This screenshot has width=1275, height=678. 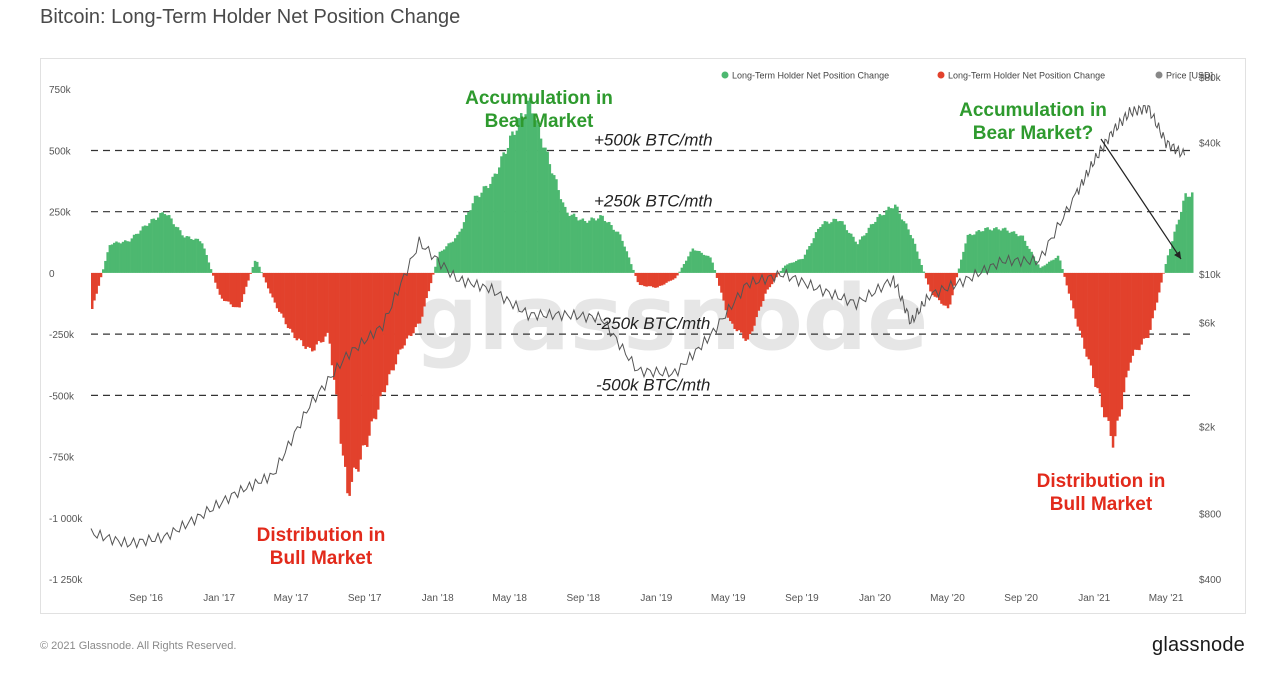 What do you see at coordinates (1159, 75) in the screenshot?
I see `legend-dot` at bounding box center [1159, 75].